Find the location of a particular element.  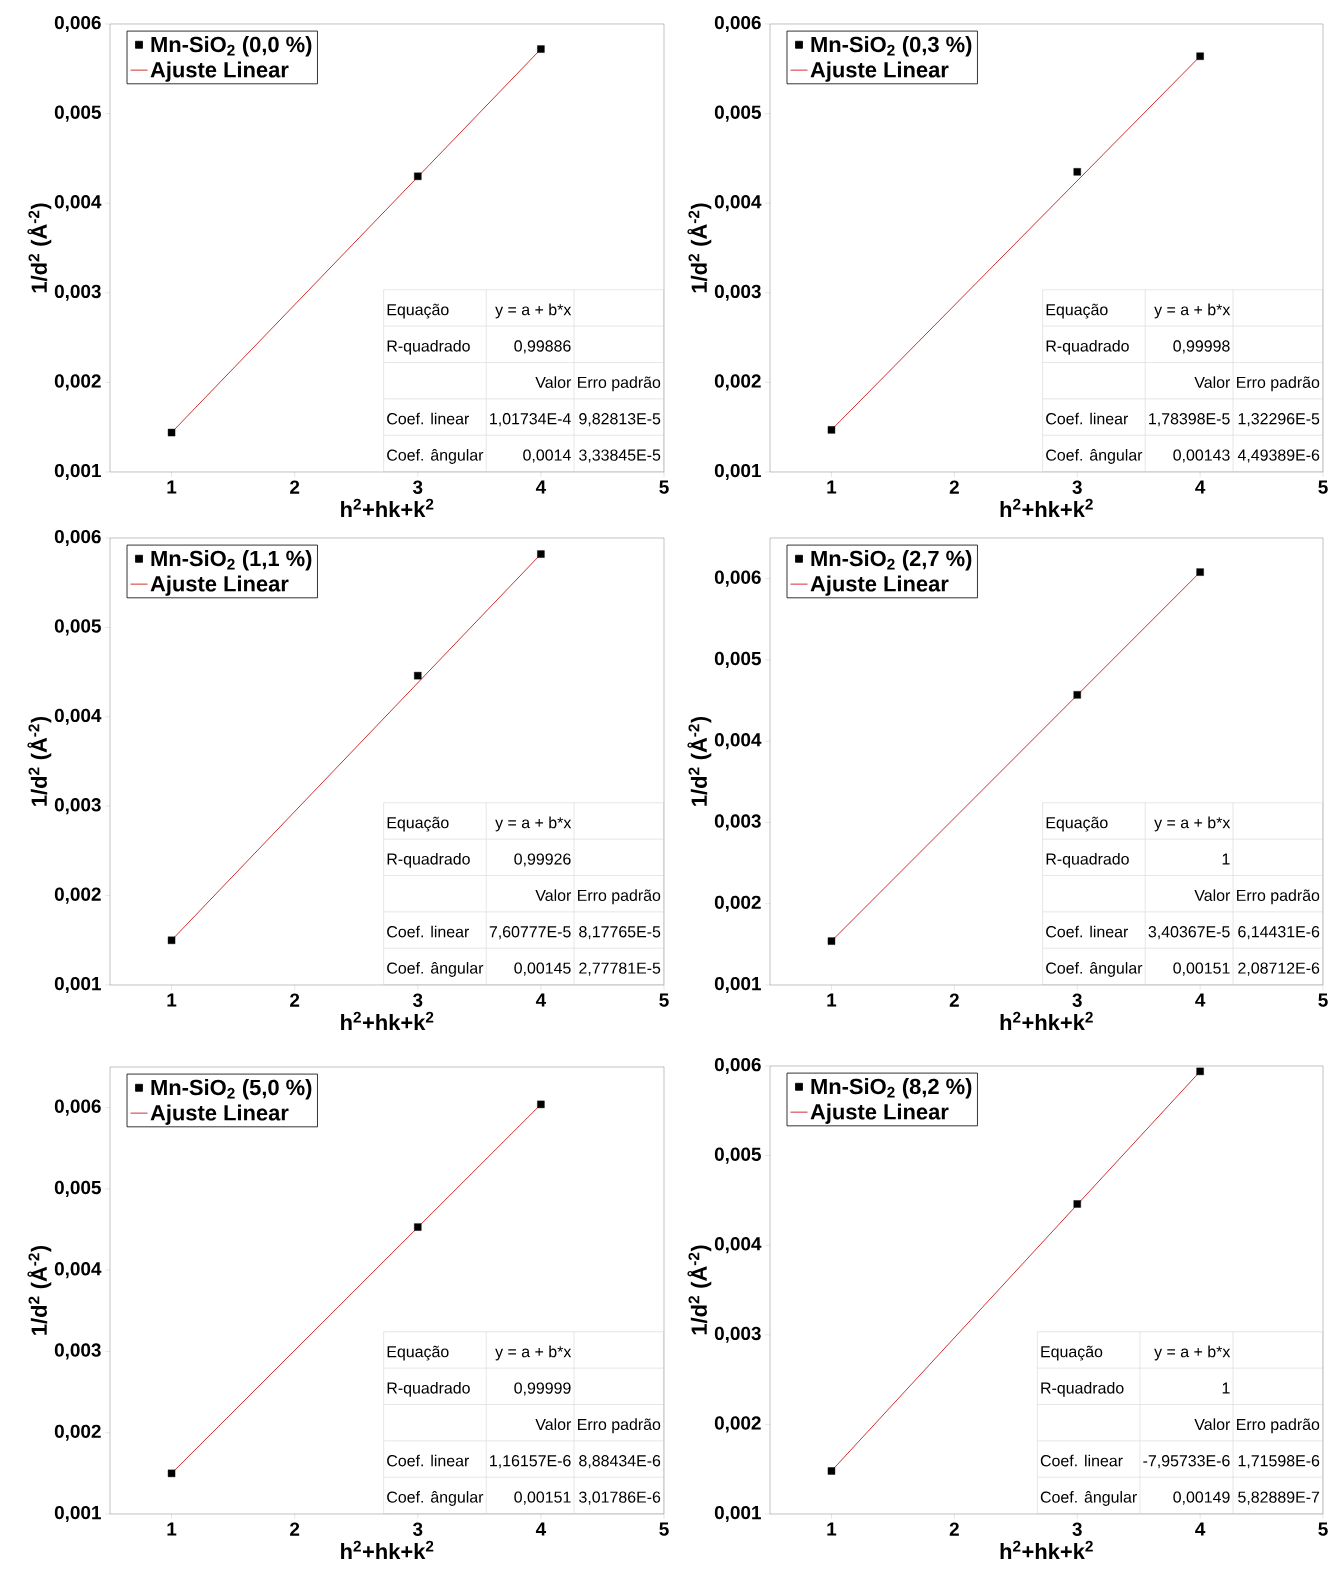

legend-label: Mn-SiO$_{2}$ (0,0 %) is located at coordinates (231, 46).